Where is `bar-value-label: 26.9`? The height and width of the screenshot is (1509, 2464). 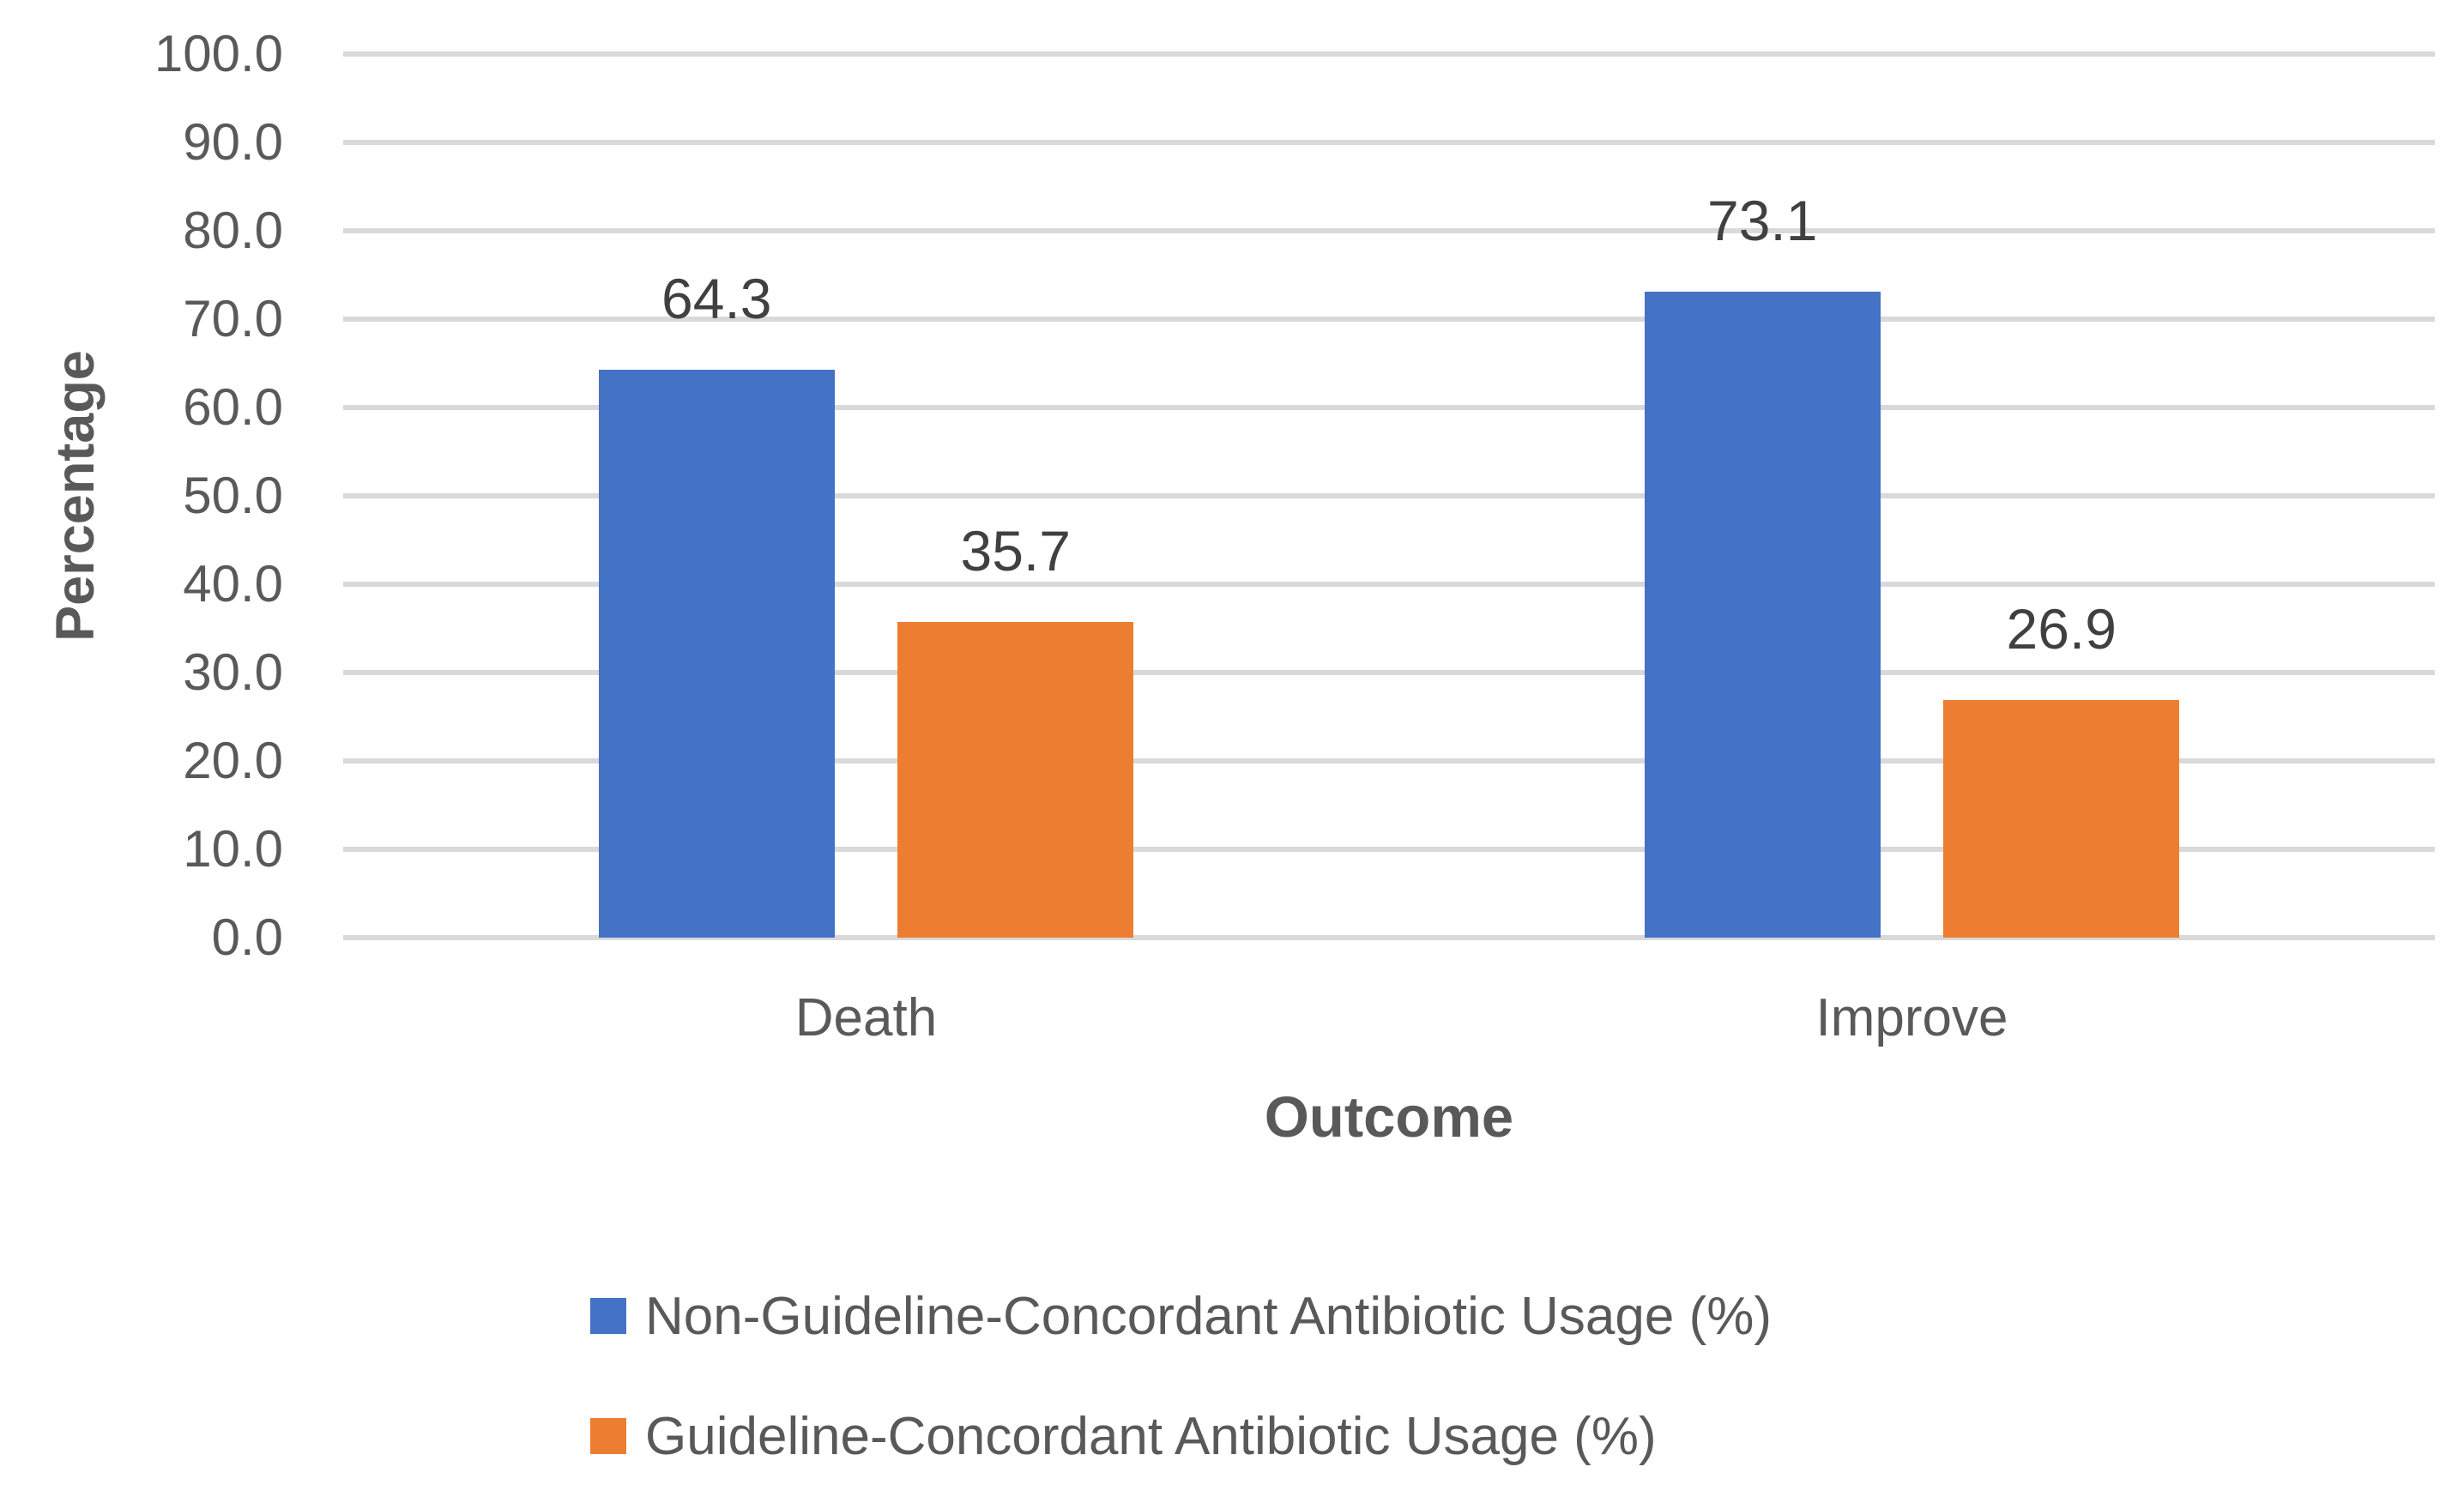 bar-value-label: 26.9 is located at coordinates (2061, 629).